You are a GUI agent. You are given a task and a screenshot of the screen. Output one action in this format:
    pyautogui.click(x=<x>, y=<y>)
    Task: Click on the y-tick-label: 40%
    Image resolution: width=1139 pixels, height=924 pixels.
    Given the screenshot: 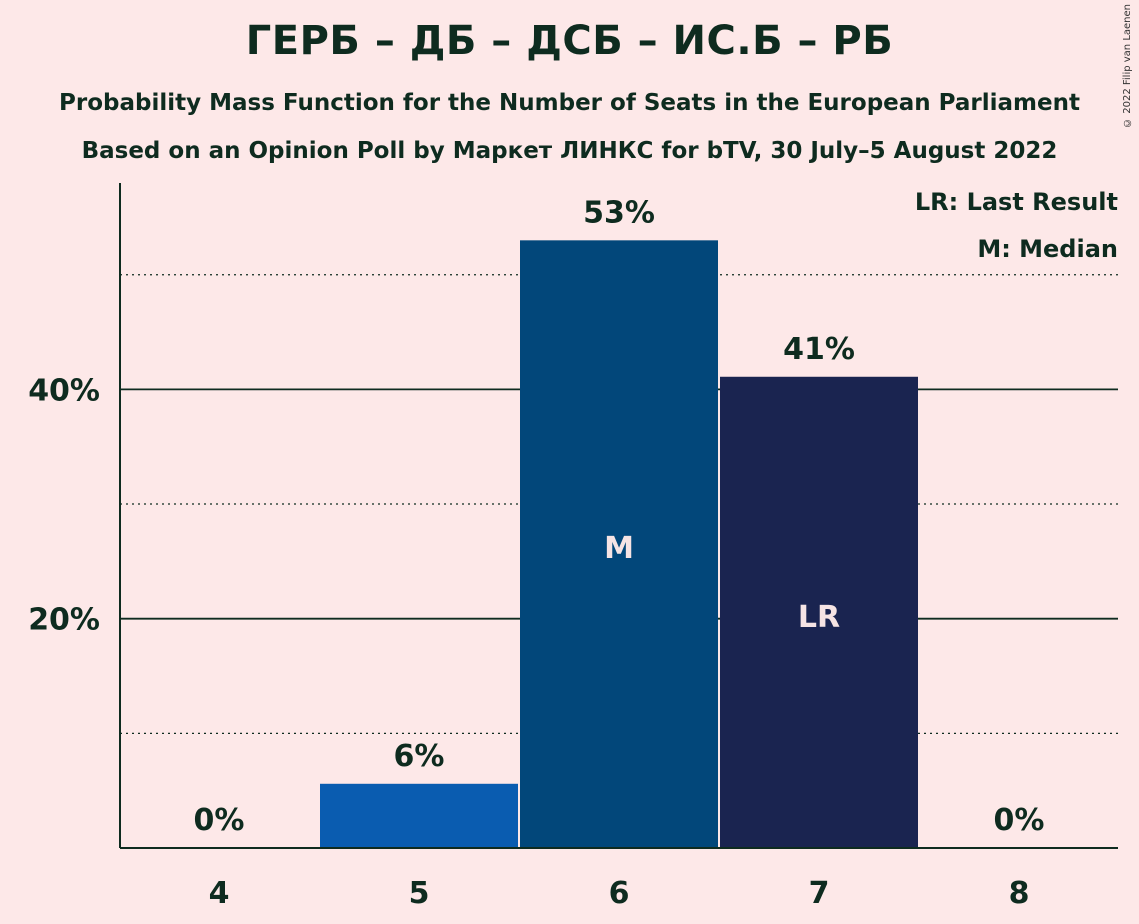 What is the action you would take?
    pyautogui.click(x=64, y=390)
    